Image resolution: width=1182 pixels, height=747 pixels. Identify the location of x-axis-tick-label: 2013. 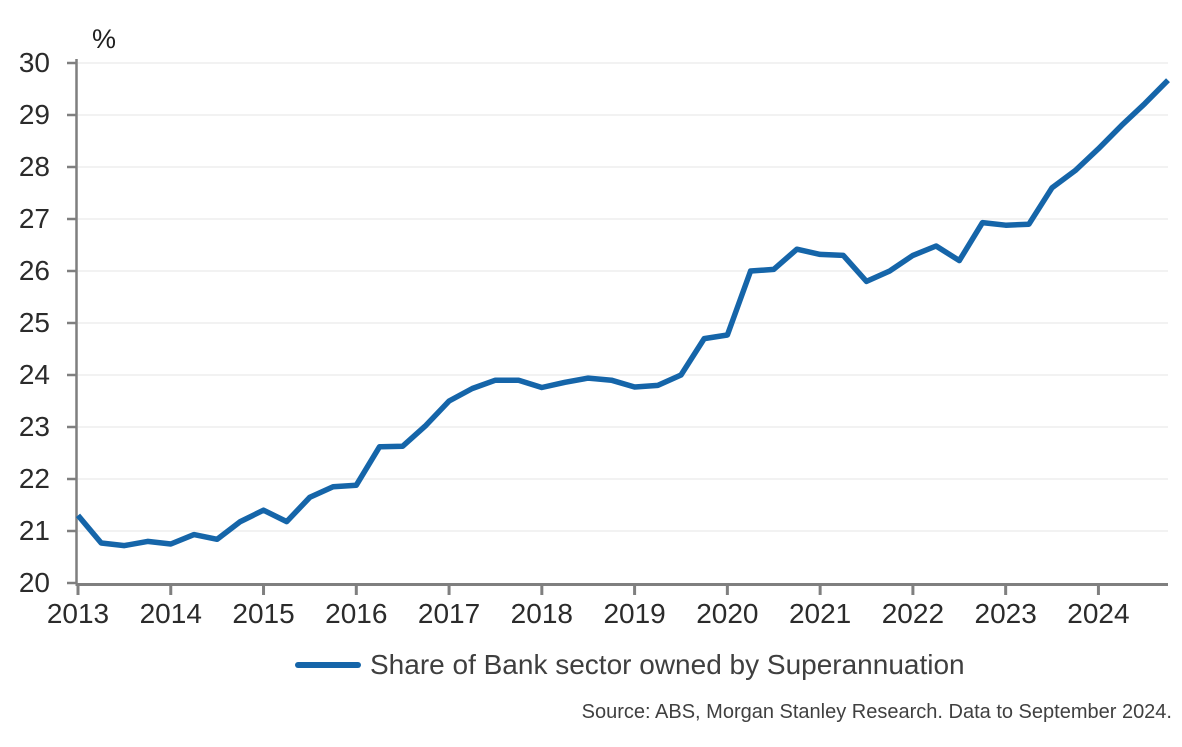
(78, 613).